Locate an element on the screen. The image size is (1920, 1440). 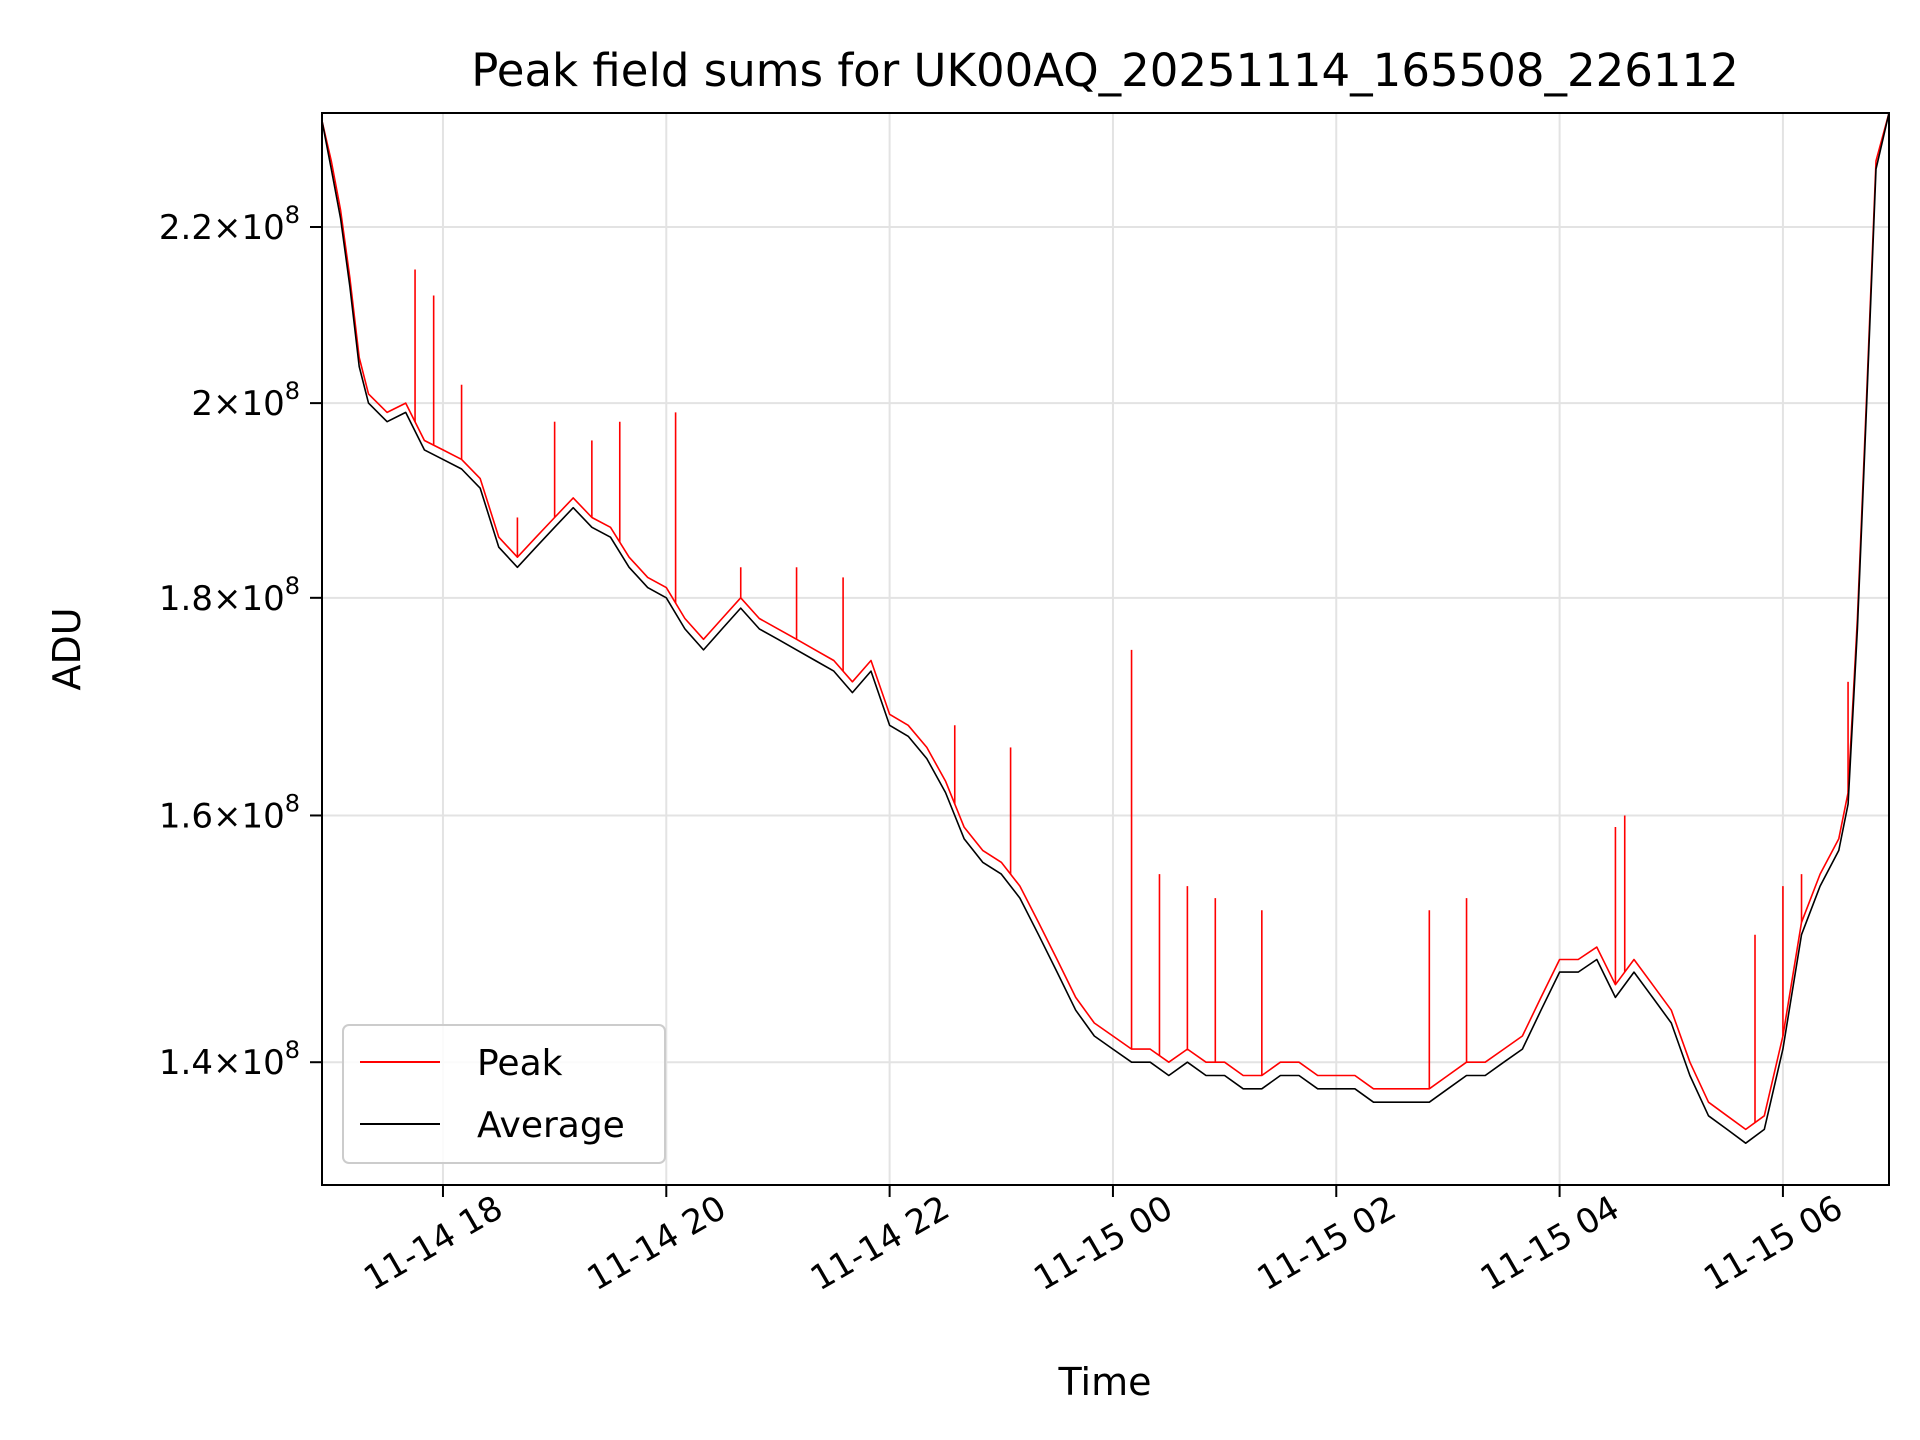
y-tick-mantissa: 1.8 is located at coordinates (186, 599).